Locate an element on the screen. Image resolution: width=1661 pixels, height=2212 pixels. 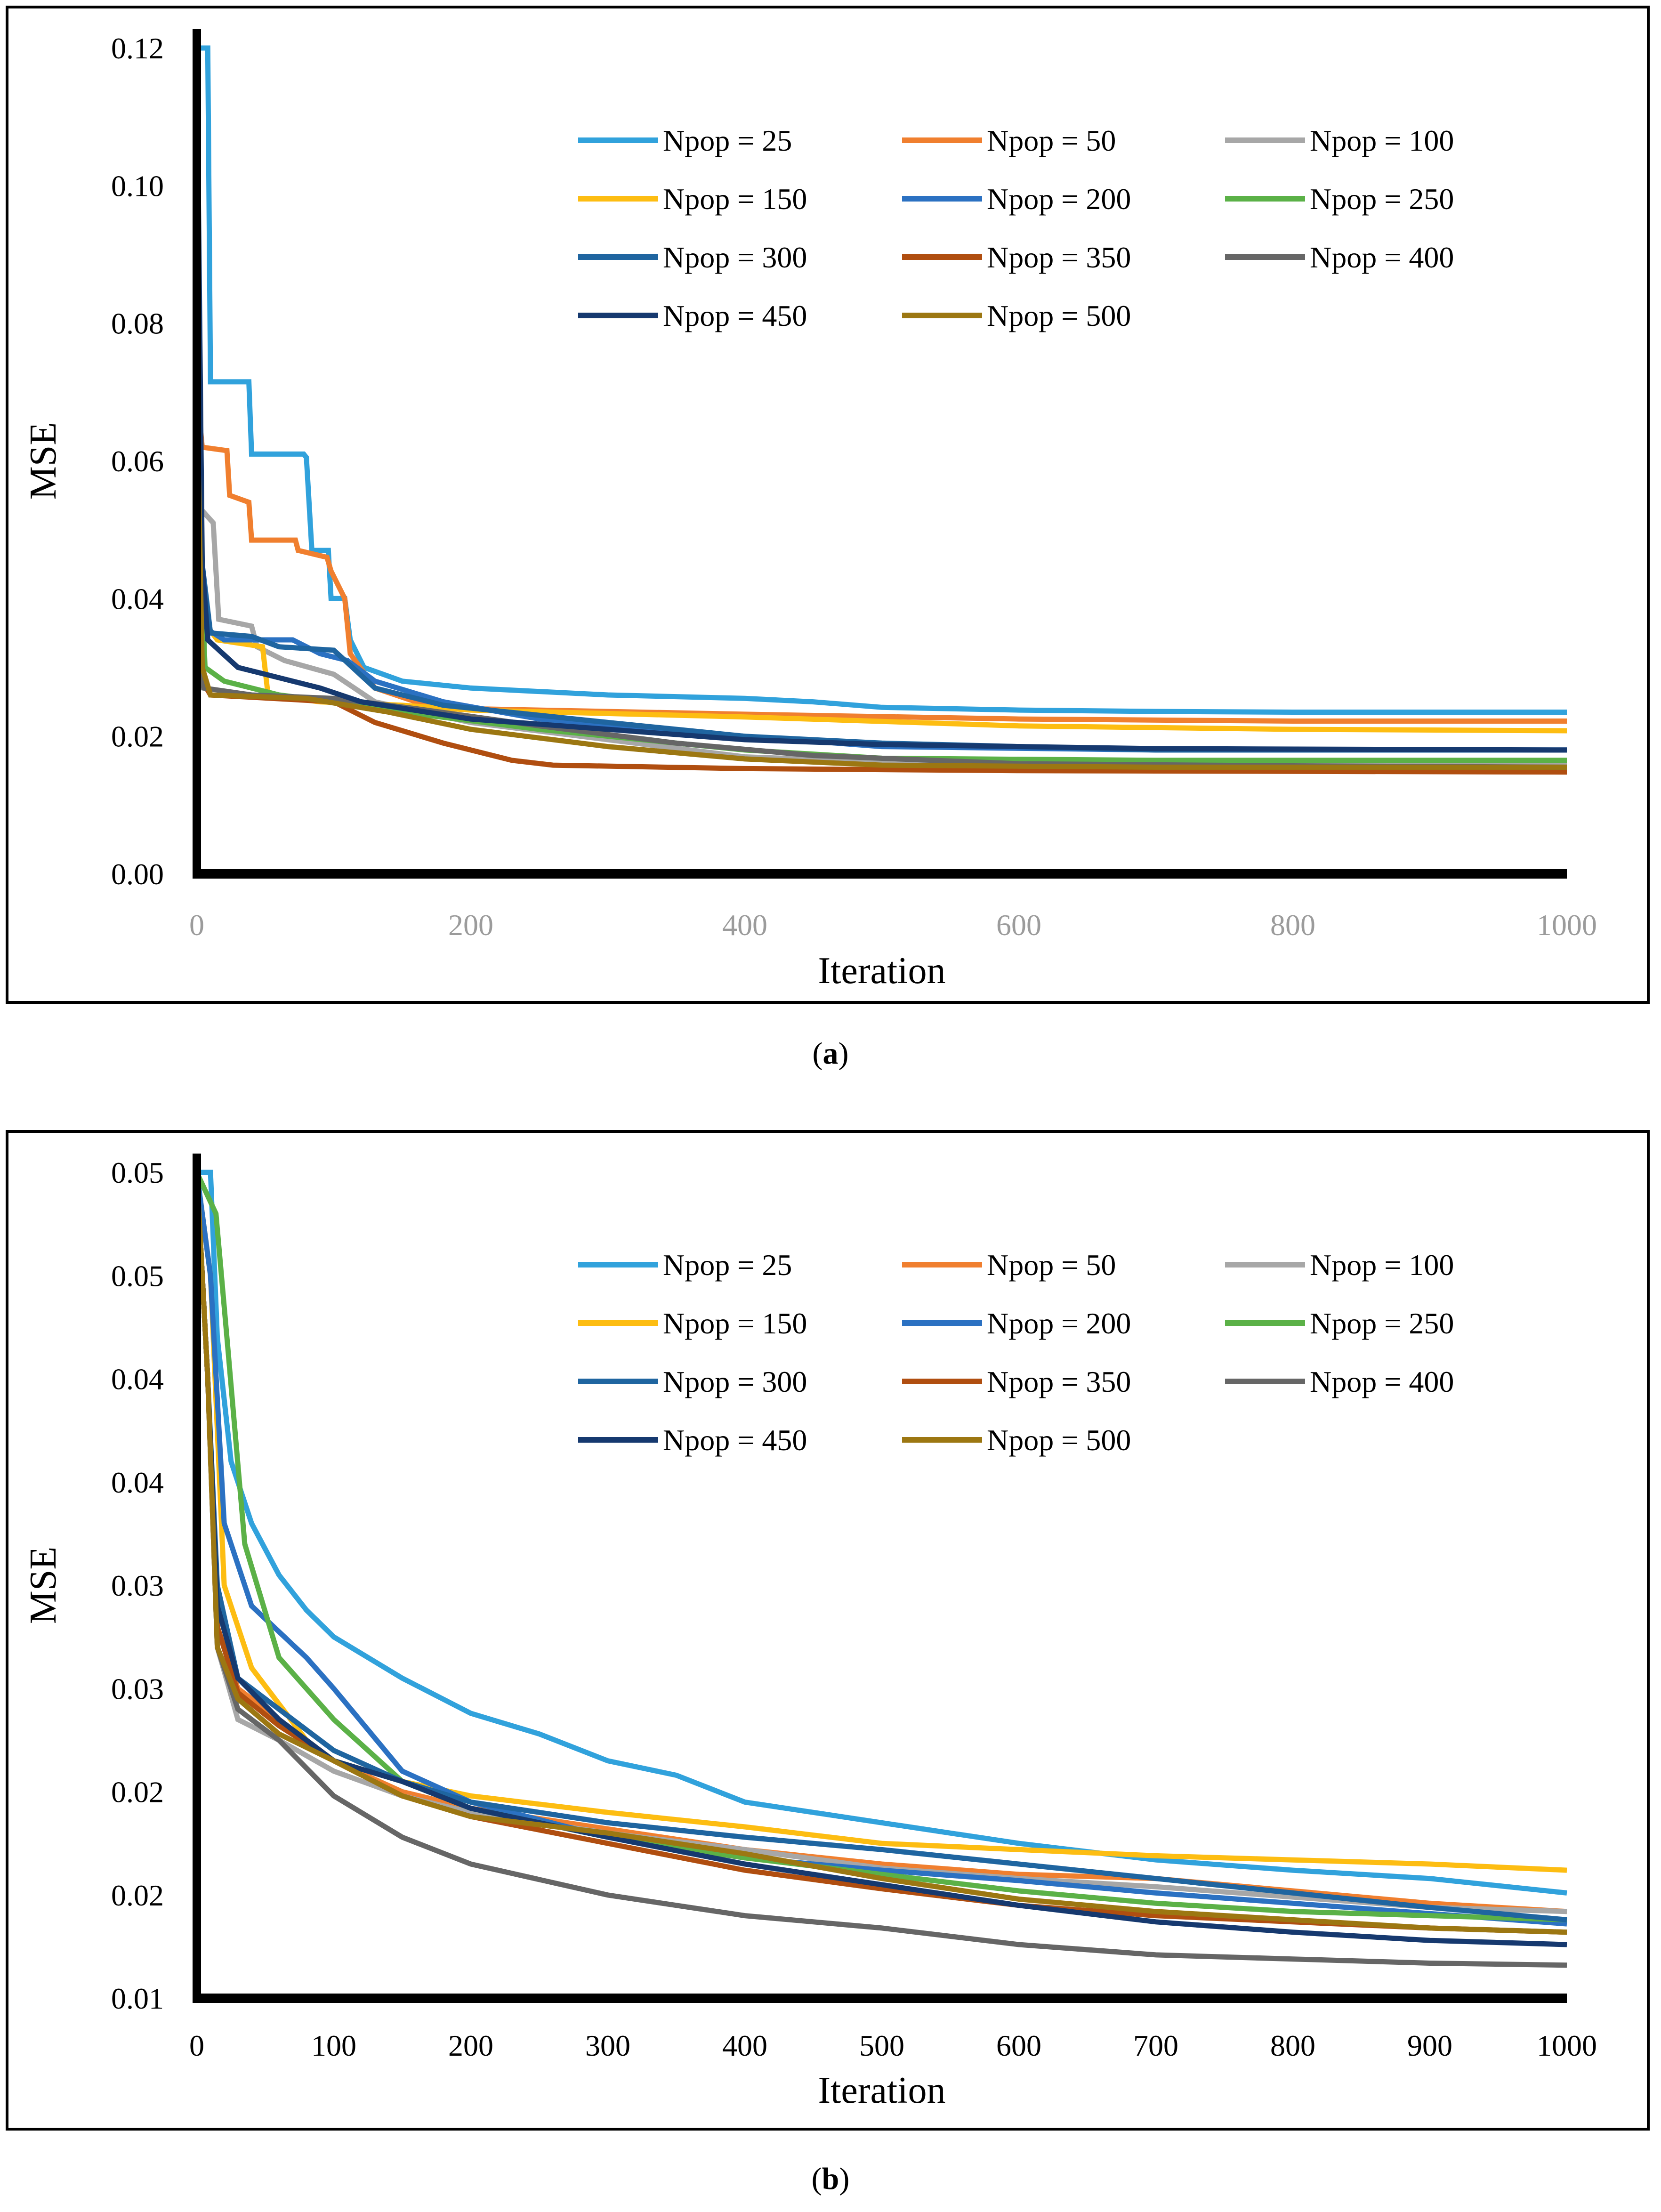
y-tick-label-b-7: 0.05 is located at coordinates (137, 1275).